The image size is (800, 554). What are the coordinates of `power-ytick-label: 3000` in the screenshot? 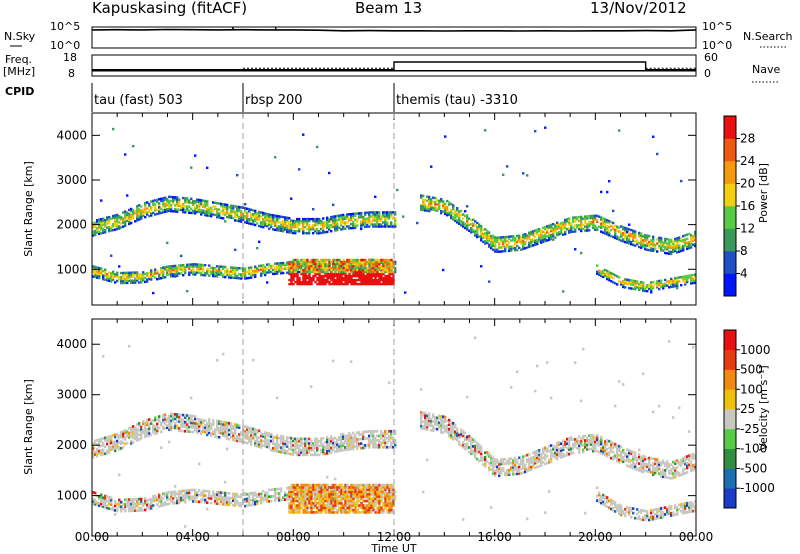 It's located at (71, 180).